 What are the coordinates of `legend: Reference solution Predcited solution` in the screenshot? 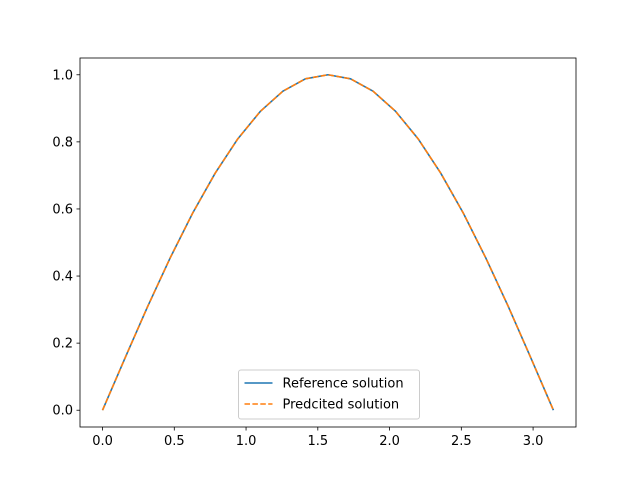 It's located at (329, 394).